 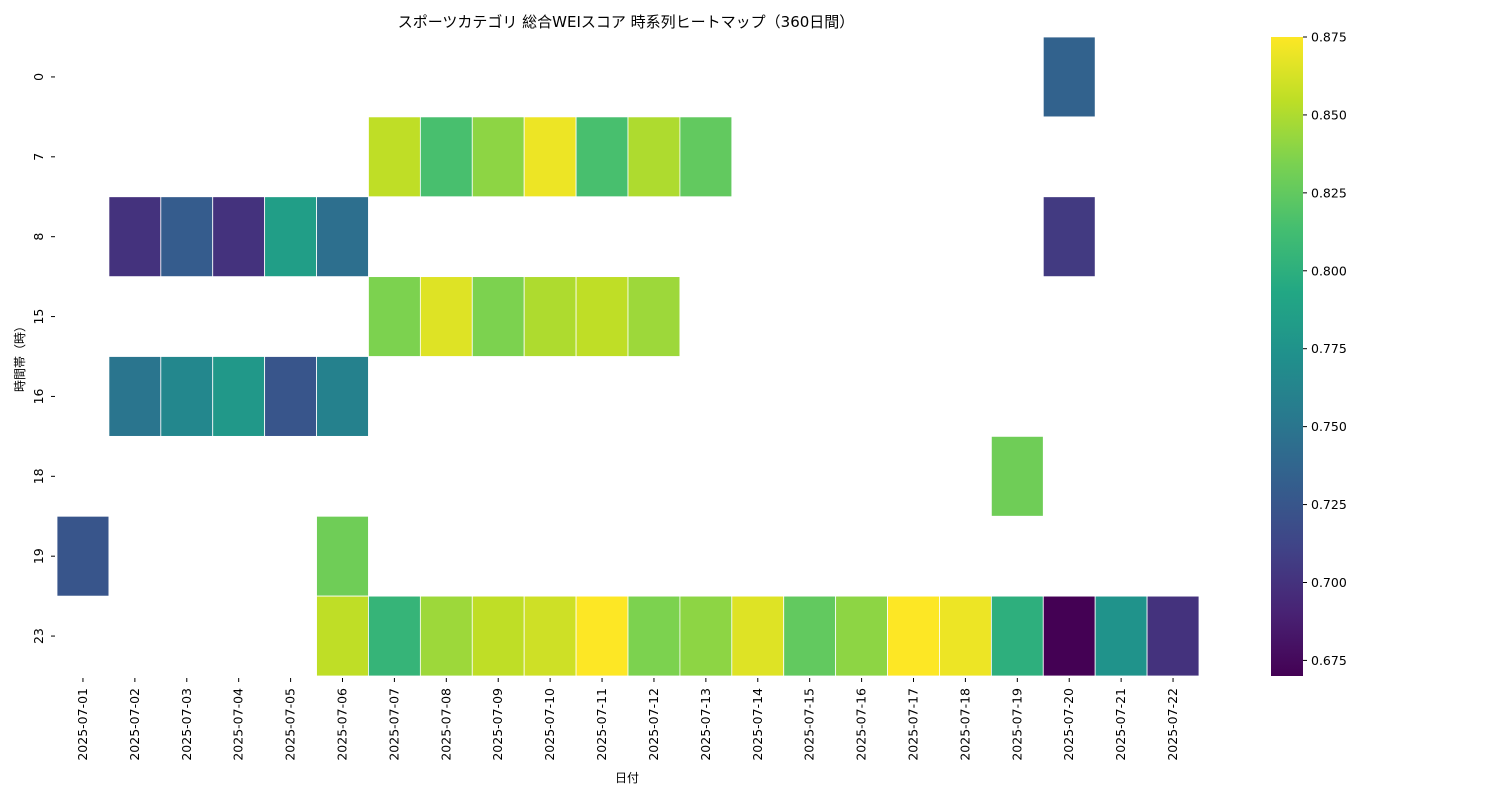 I want to click on y-axis-label: 時間帯（時）, so click(x=20, y=356).